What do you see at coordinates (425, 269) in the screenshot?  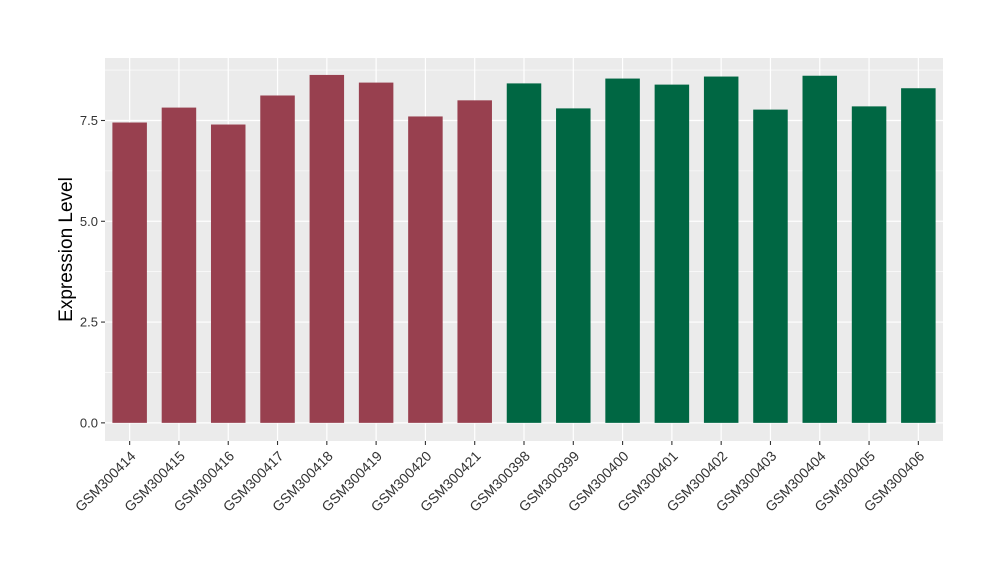 I see `bar-GSM300420` at bounding box center [425, 269].